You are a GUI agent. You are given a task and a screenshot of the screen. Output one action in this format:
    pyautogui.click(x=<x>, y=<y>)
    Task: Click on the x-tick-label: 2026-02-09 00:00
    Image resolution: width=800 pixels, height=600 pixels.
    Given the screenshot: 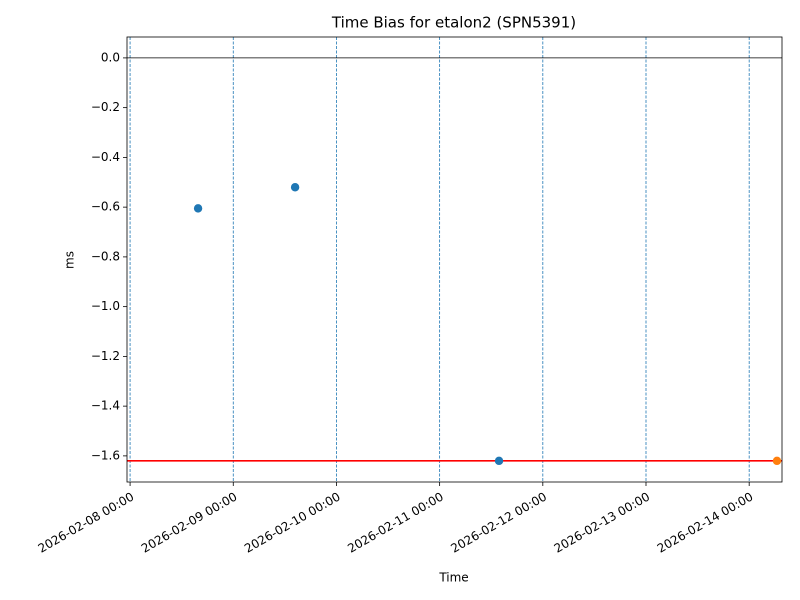 What is the action you would take?
    pyautogui.click(x=189, y=523)
    